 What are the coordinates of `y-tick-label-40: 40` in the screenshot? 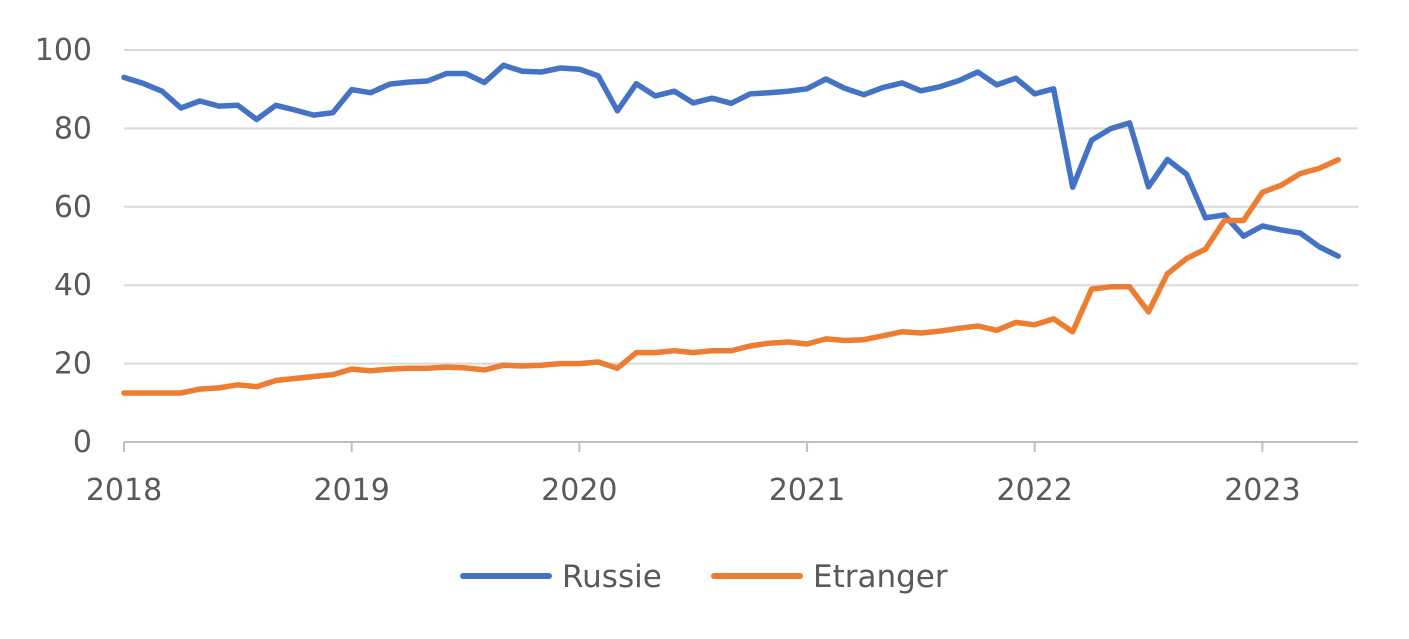 It's located at (73, 285).